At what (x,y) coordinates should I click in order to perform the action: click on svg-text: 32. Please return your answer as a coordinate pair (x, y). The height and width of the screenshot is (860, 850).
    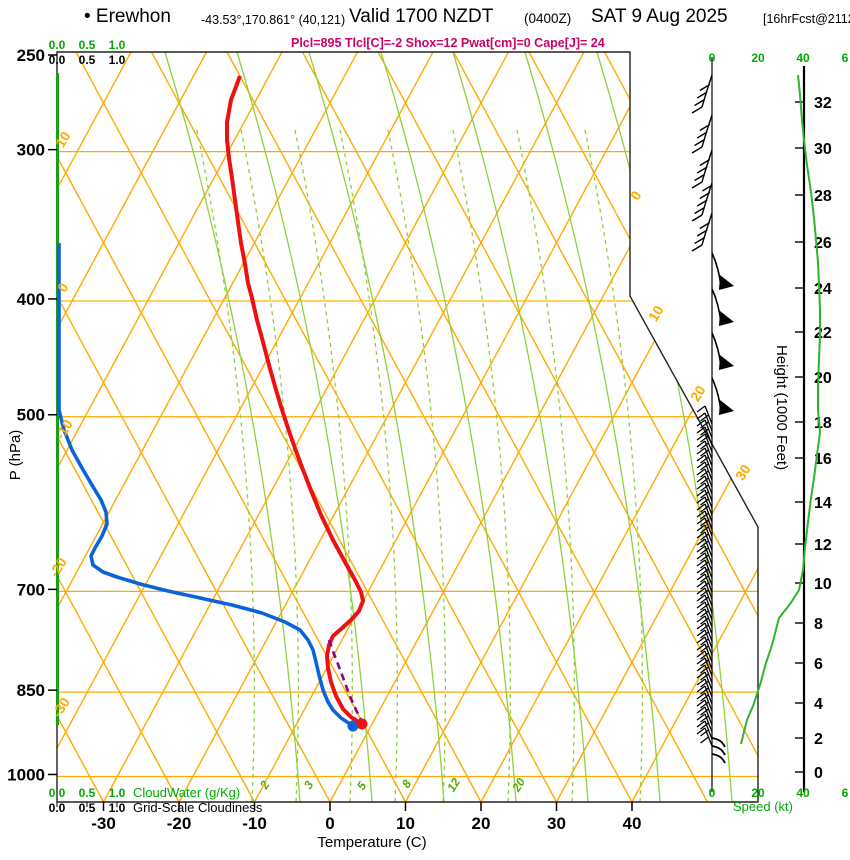
    Looking at the image, I should click on (823, 103).